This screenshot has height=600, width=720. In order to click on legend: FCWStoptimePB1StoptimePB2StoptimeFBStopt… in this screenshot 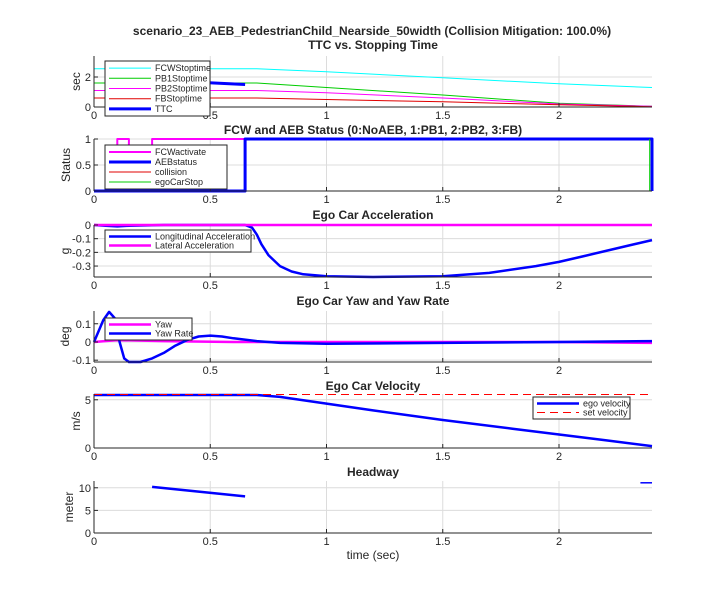, I will do `click(157, 88)`.